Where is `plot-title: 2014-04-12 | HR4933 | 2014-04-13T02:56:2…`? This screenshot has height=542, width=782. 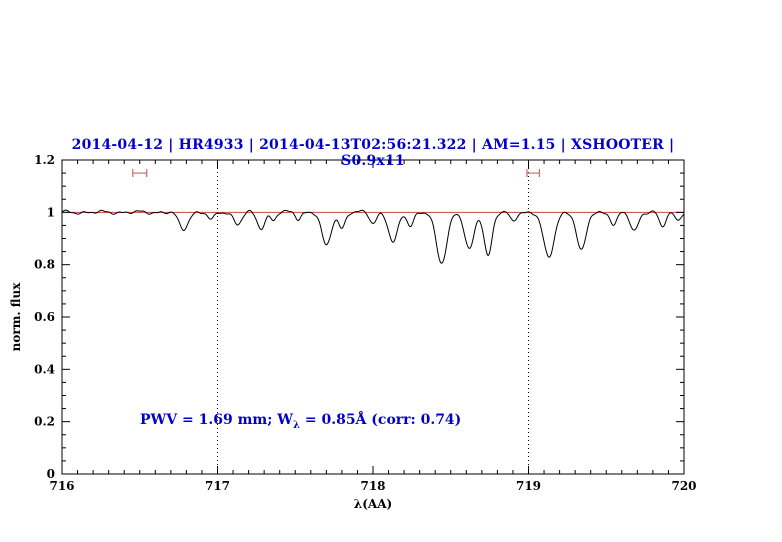 plot-title: 2014-04-12 | HR4933 | 2014-04-13T02:56:2… is located at coordinates (373, 153).